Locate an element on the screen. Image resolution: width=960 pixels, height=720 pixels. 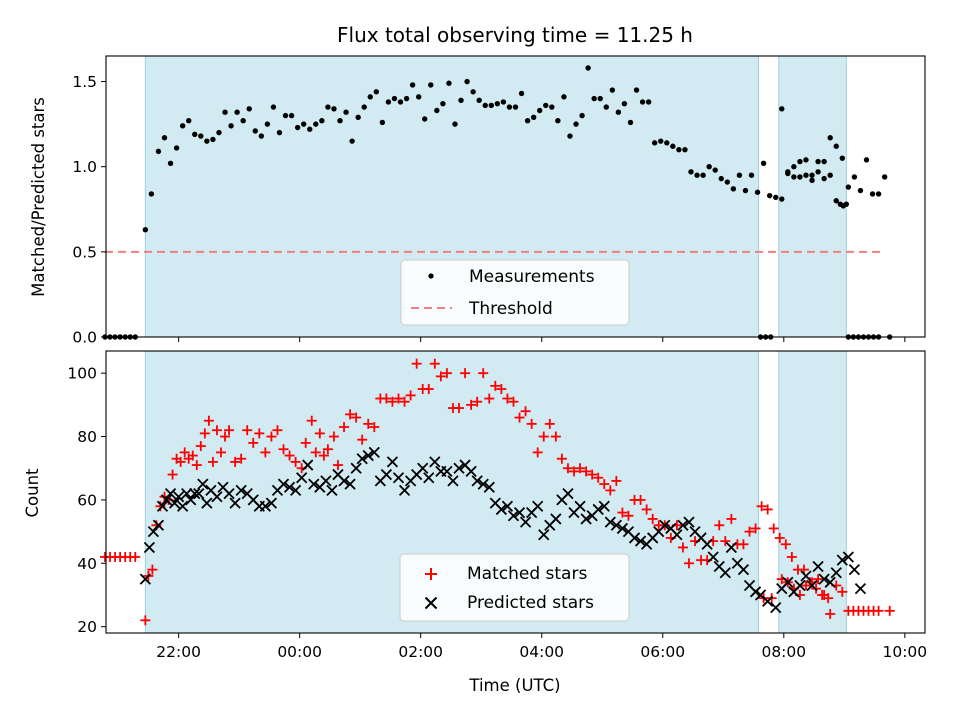
legend-predicted-label: Predicted stars is located at coordinates (530, 603).